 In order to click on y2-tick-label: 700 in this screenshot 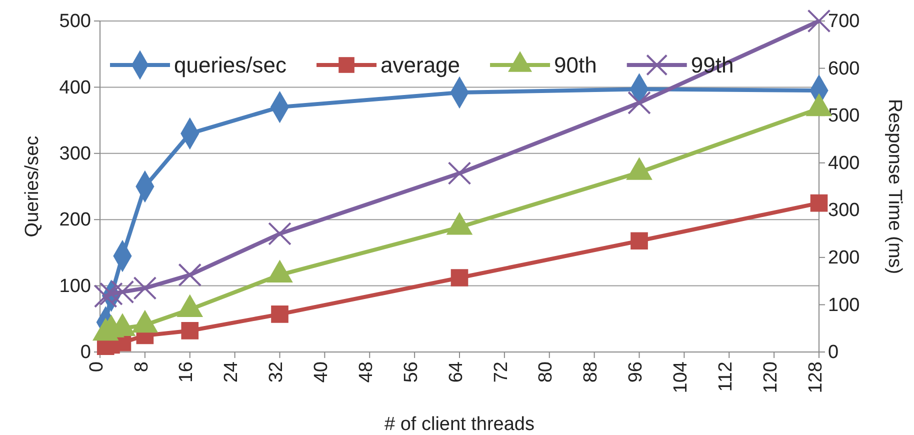, I will do `click(844, 21)`.